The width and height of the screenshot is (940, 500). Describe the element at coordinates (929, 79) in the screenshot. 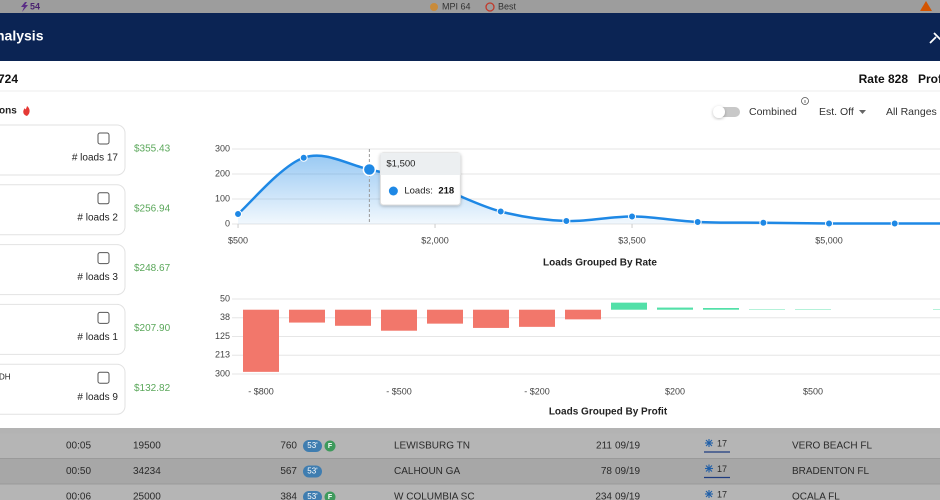

I see `profit-summary: Prof` at that location.